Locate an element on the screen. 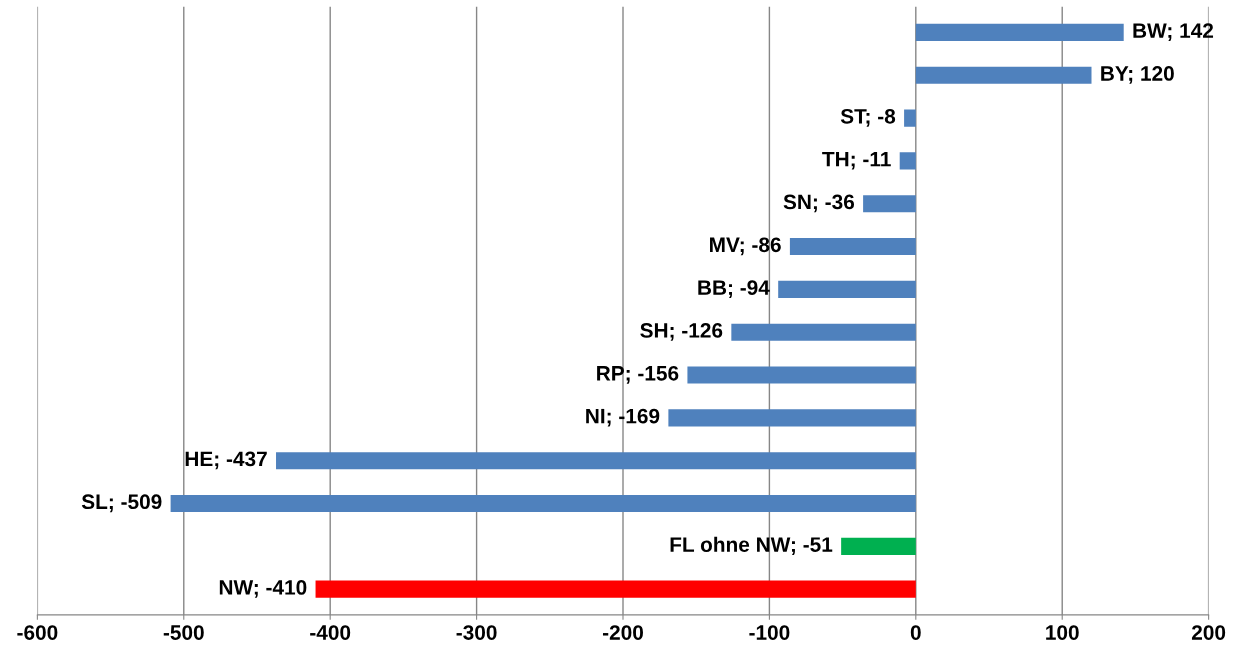 The width and height of the screenshot is (1246, 672). x-tick-label: -300 is located at coordinates (476, 632).